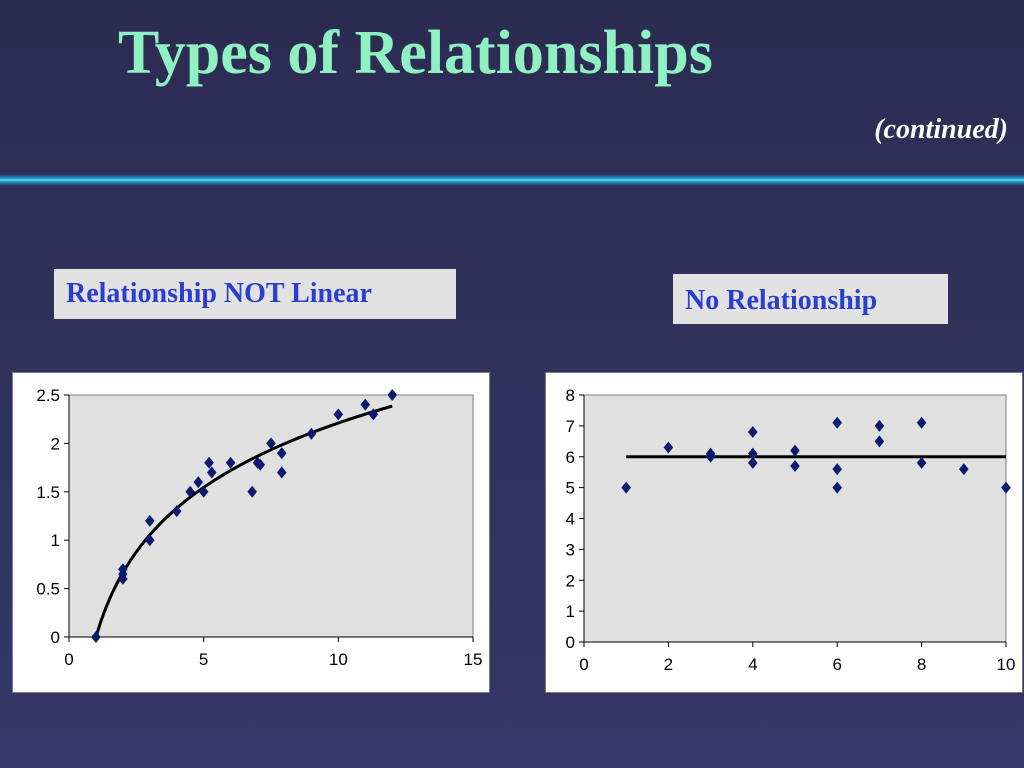 This screenshot has height=768, width=1024. Describe the element at coordinates (795, 518) in the screenshot. I see `right-chart-plot-area` at that location.